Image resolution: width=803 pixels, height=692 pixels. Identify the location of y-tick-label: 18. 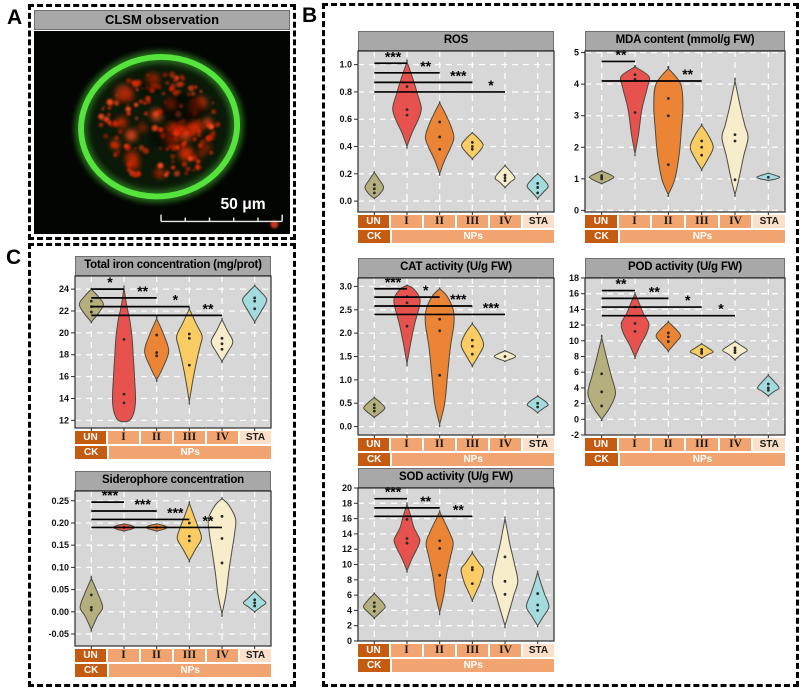
(574, 278).